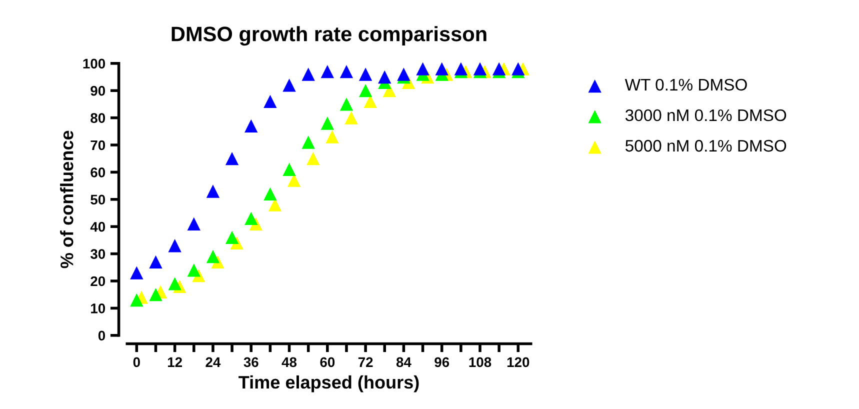 The height and width of the screenshot is (409, 859). What do you see at coordinates (98, 145) in the screenshot?
I see `y-tick-label: 70` at bounding box center [98, 145].